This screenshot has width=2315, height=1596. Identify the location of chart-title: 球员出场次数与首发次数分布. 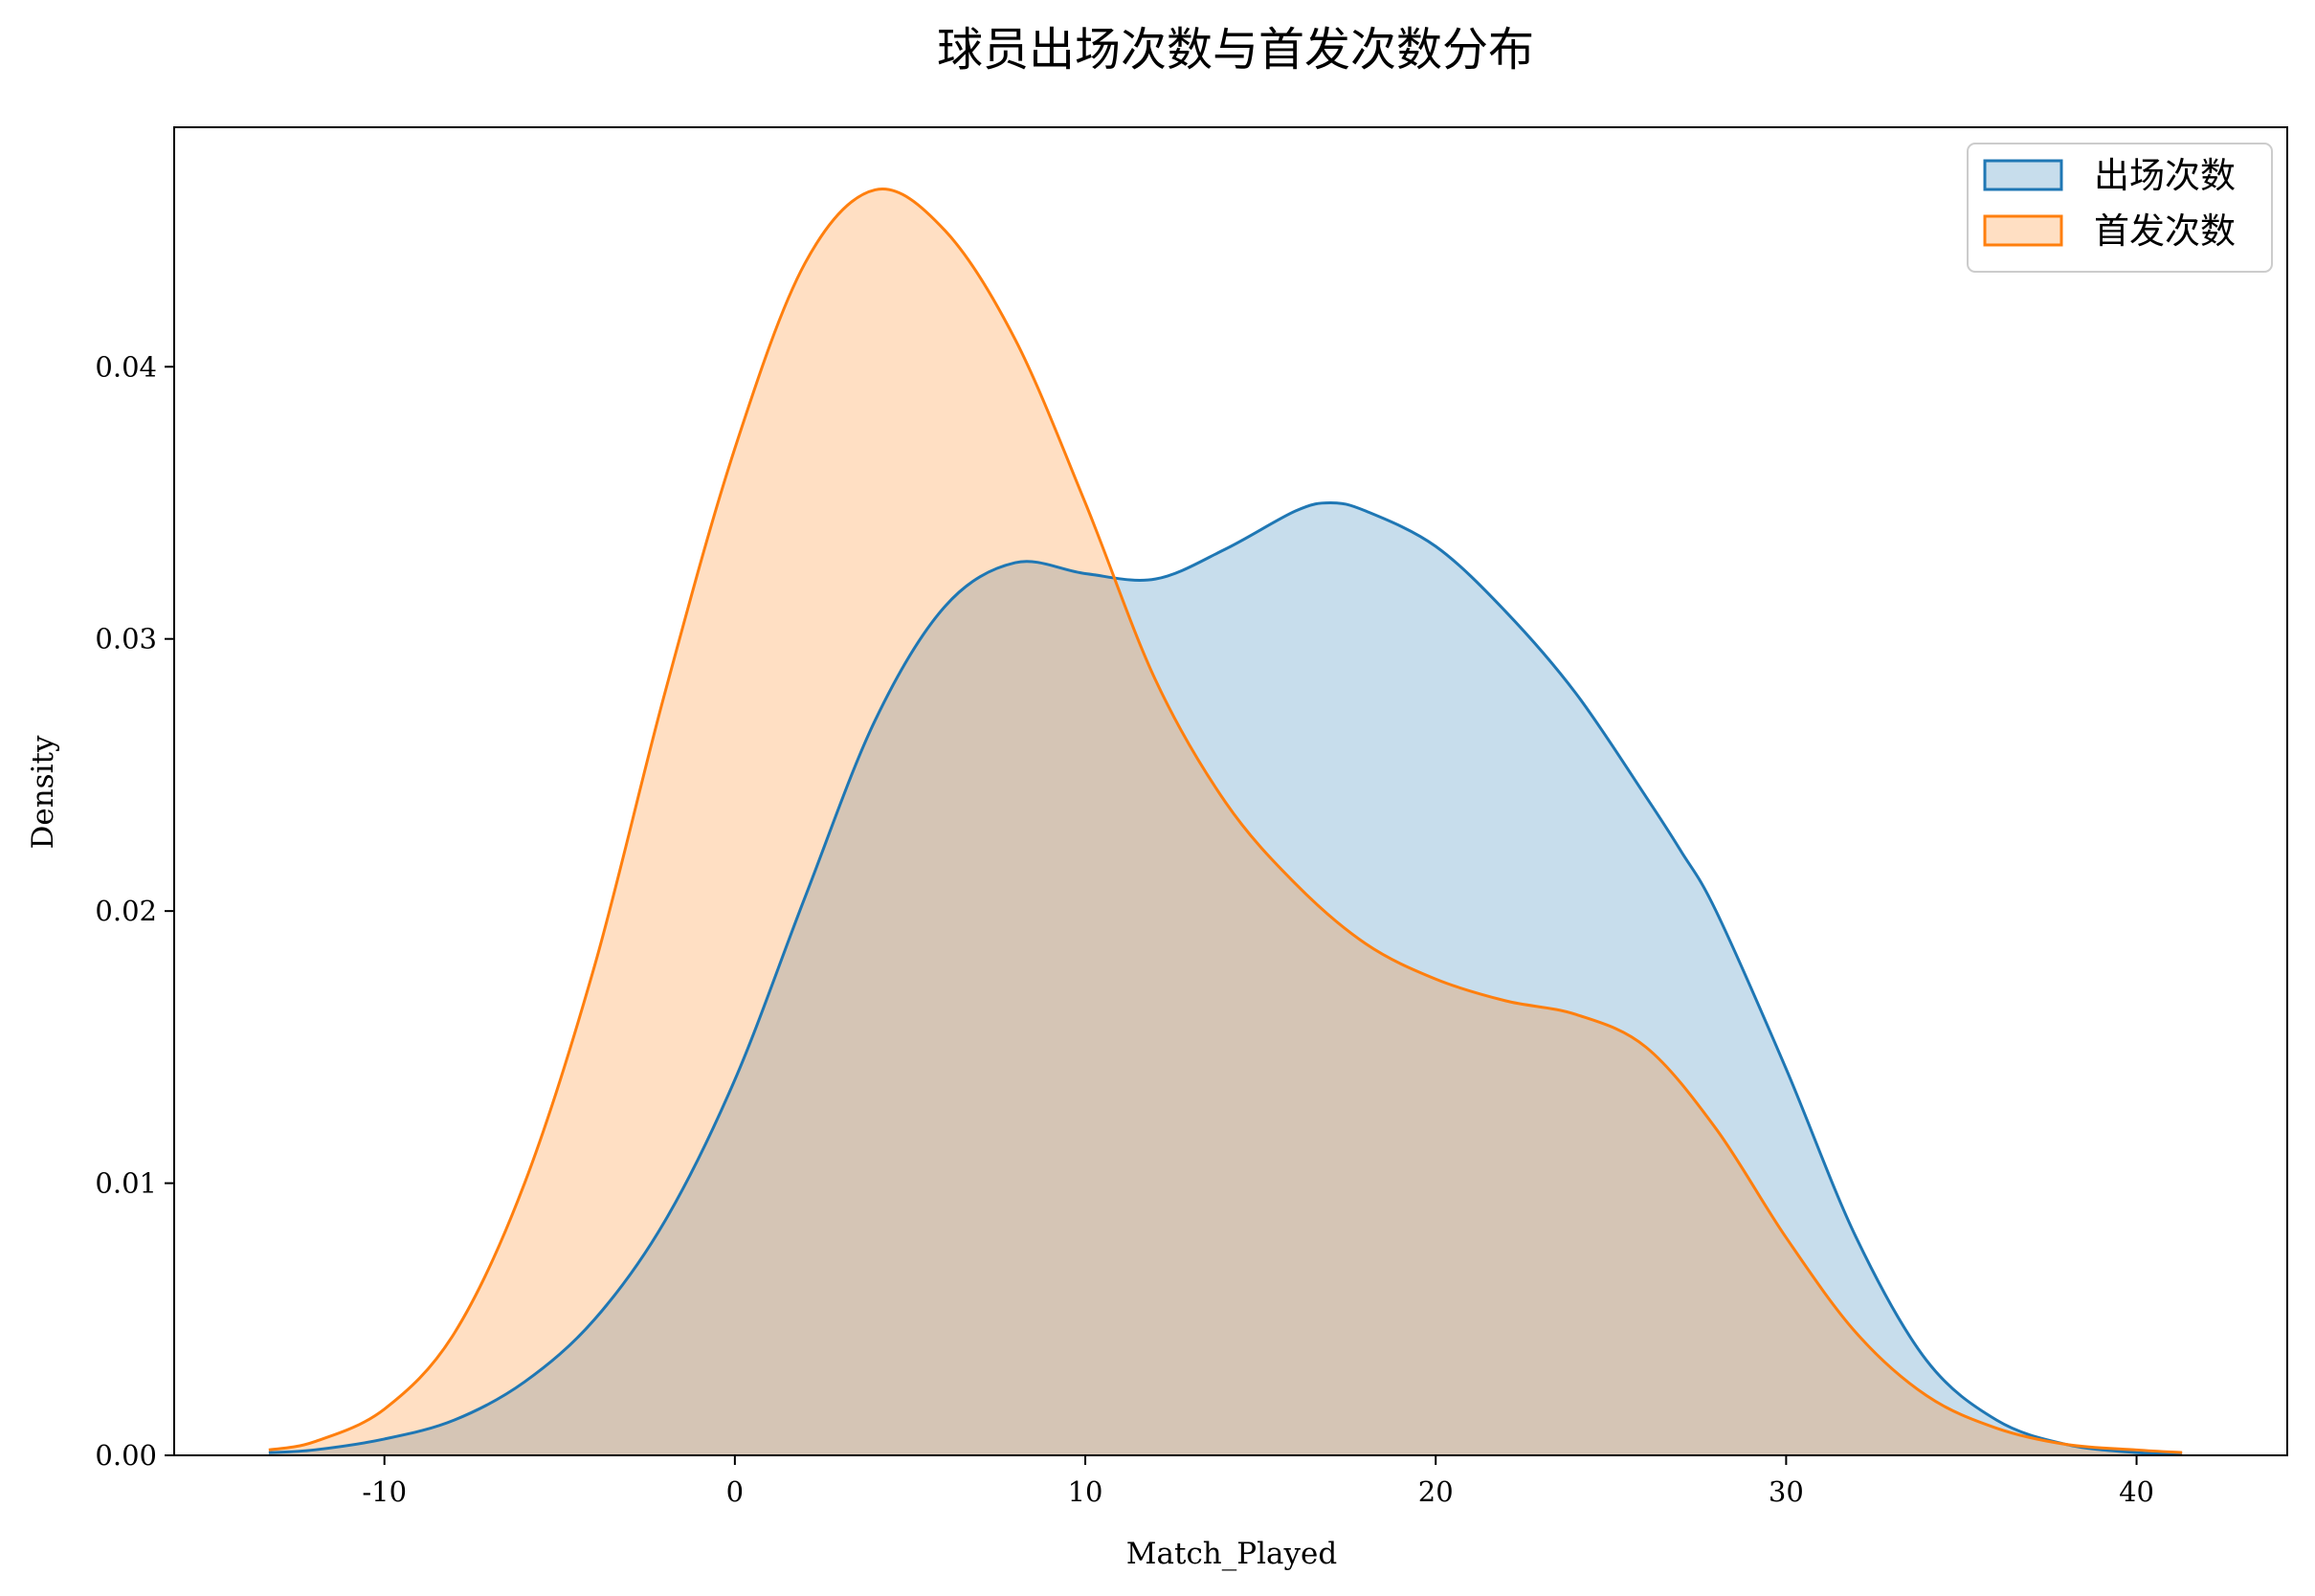
(1236, 50).